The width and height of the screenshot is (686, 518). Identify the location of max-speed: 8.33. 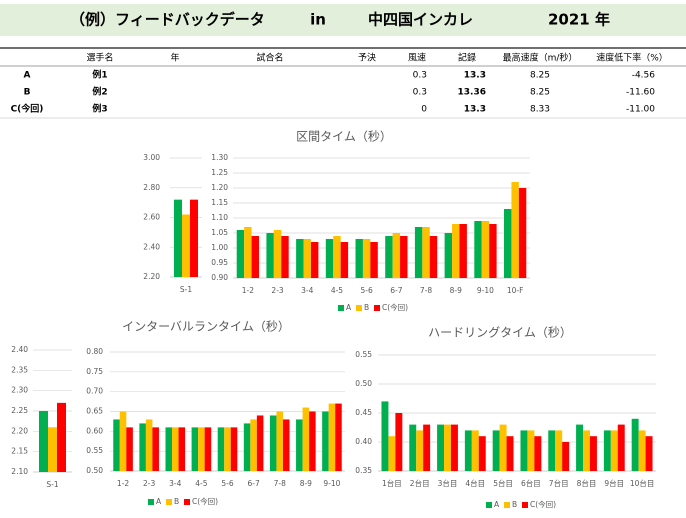
(540, 110).